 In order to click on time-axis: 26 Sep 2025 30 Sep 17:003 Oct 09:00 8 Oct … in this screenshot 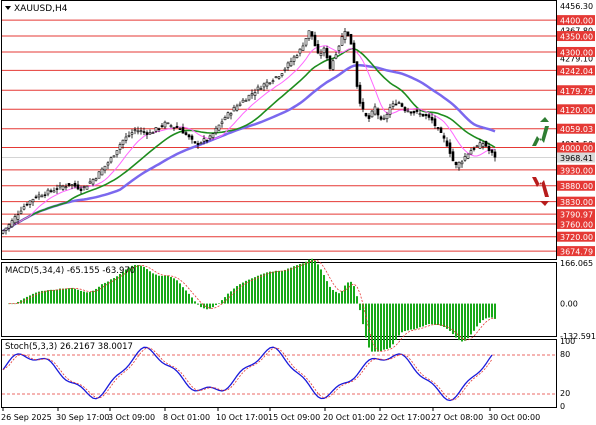, I will do `click(270, 415)`.